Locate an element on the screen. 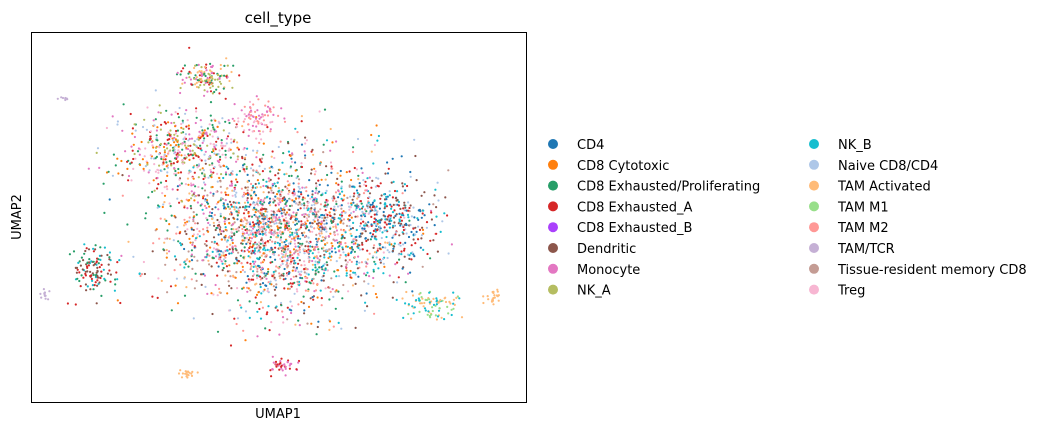 The image size is (1056, 431). legend-label: Tissue-resident memory CD8 is located at coordinates (932, 270).